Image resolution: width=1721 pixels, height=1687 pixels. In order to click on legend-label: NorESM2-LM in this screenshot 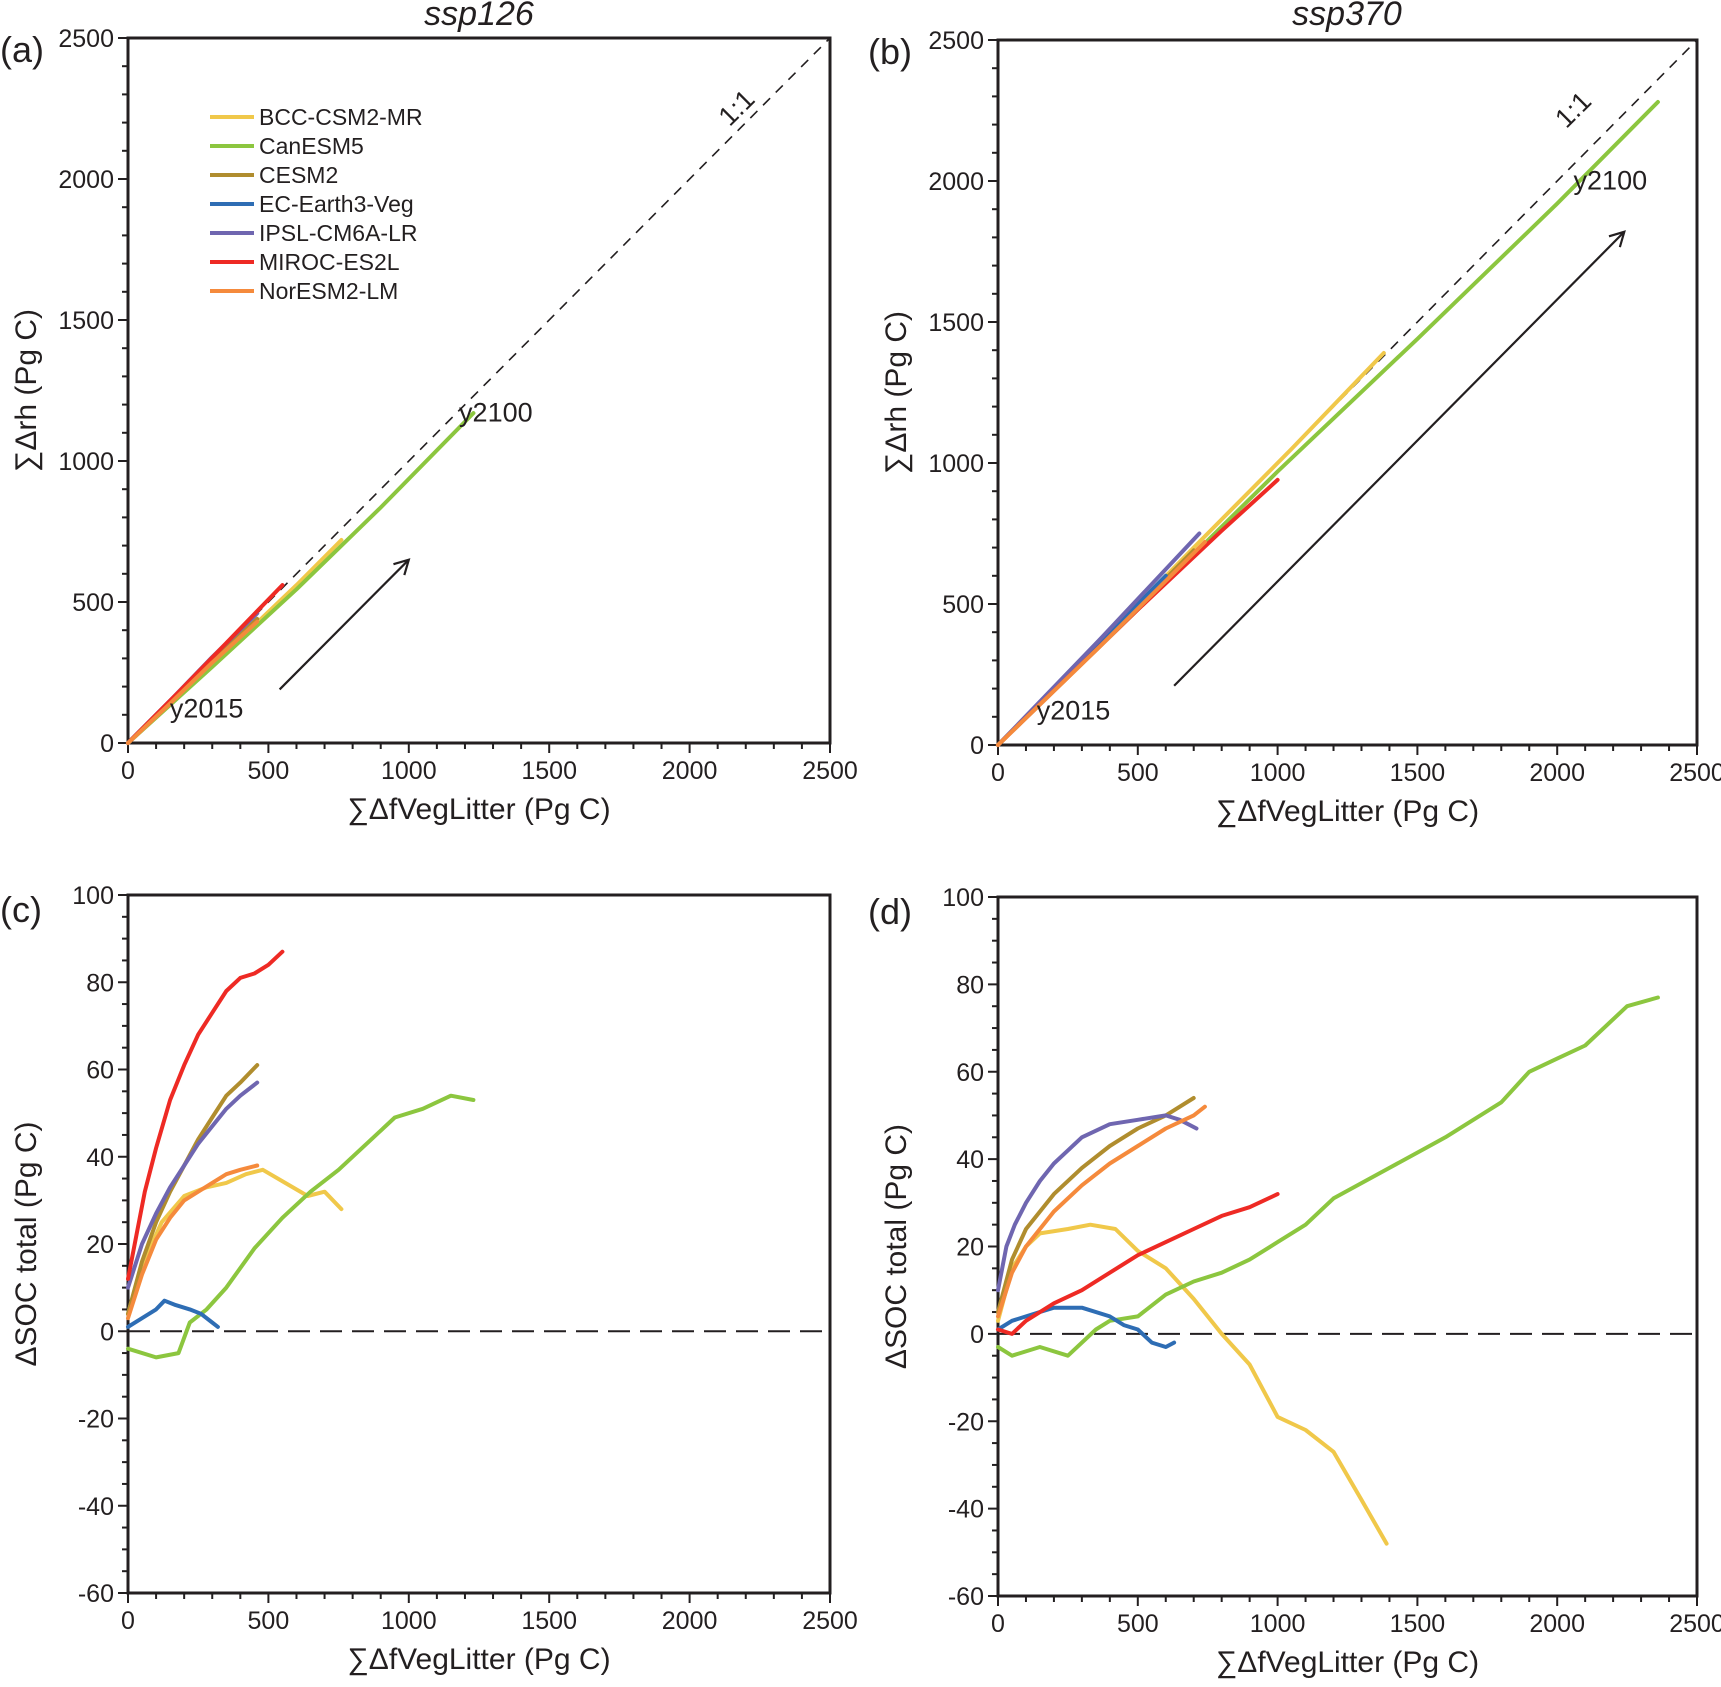, I will do `click(328, 291)`.